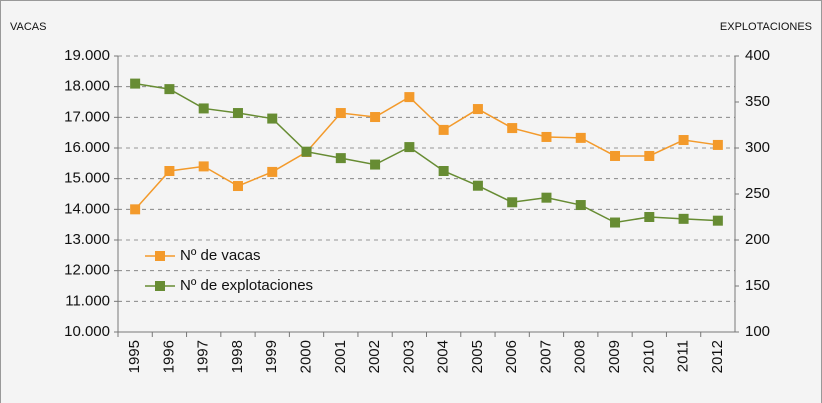 This screenshot has width=822, height=403. Describe the element at coordinates (757, 55) in the screenshot. I see `y2-tick-label: 400` at that location.